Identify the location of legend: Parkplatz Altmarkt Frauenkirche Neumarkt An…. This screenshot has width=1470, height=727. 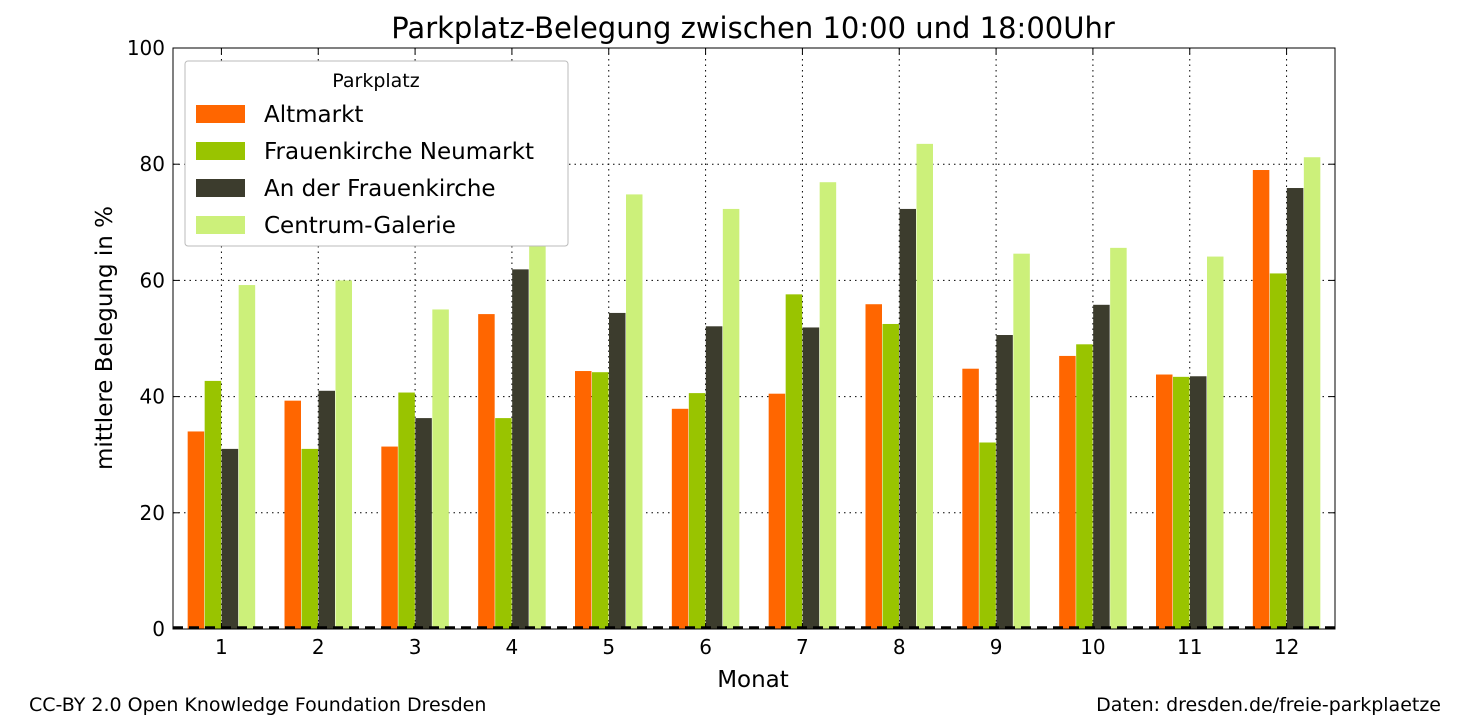
(376, 153).